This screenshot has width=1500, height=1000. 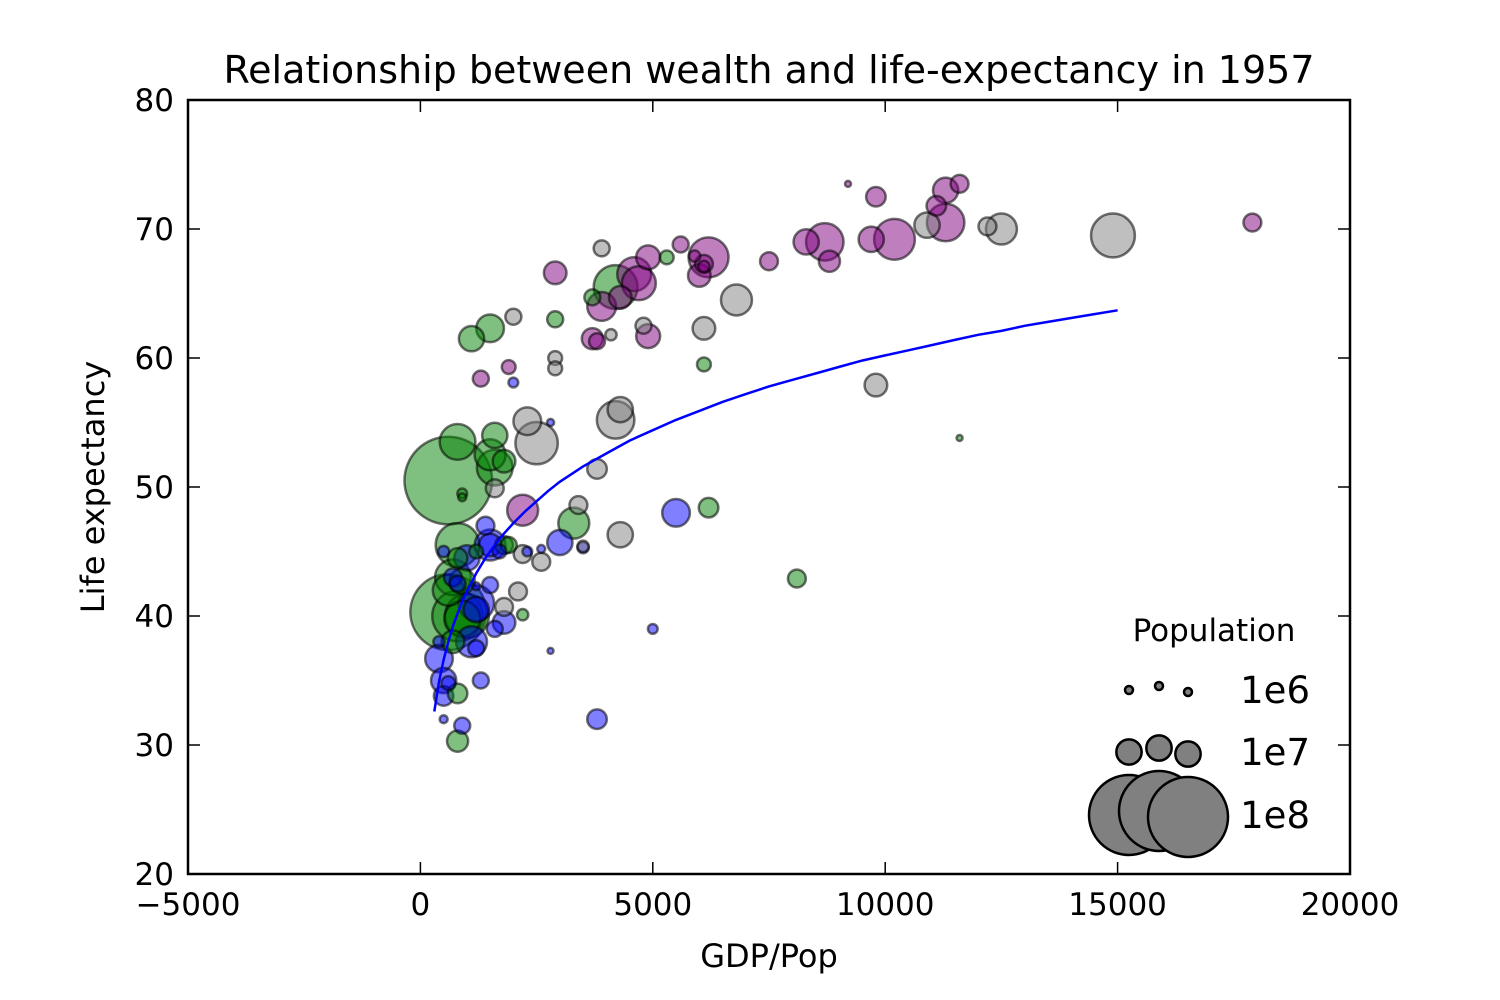 What do you see at coordinates (769, 956) in the screenshot?
I see `x-axis-label: GDP/Pop` at bounding box center [769, 956].